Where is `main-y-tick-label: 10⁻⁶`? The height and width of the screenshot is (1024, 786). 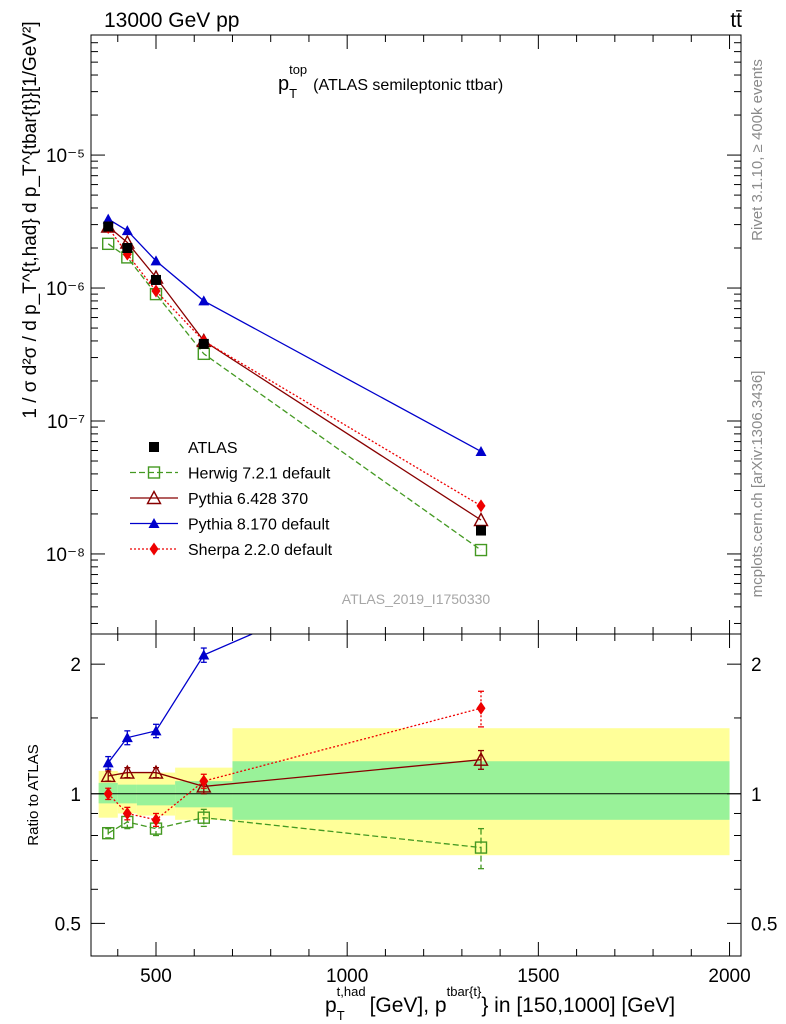
main-y-tick-label: 10⁻⁶ is located at coordinates (65, 289).